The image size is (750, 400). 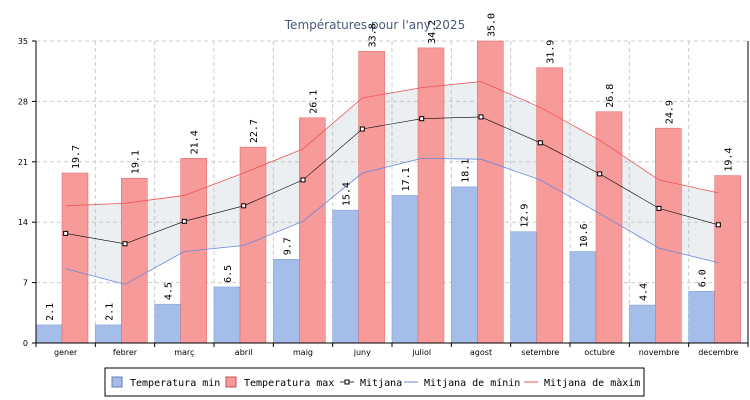 What do you see at coordinates (373, 35) in the screenshot?
I see `data-label-max: 33.8` at bounding box center [373, 35].